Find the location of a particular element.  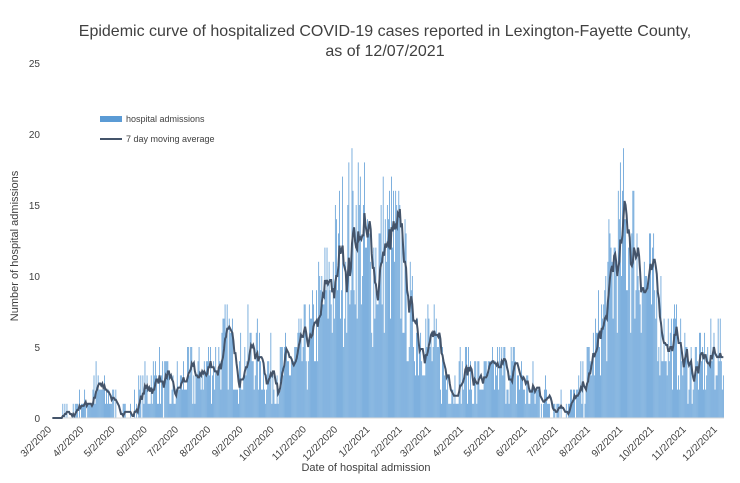

chart-title-line-2: as of 12/07/2021 is located at coordinates (384, 51).